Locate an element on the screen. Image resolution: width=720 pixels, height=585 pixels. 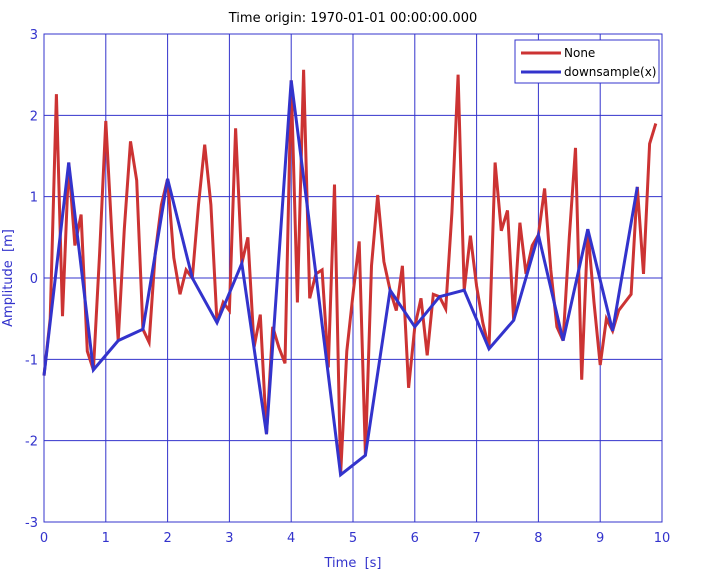
y-tick-label: -3 is located at coordinates (31, 523).